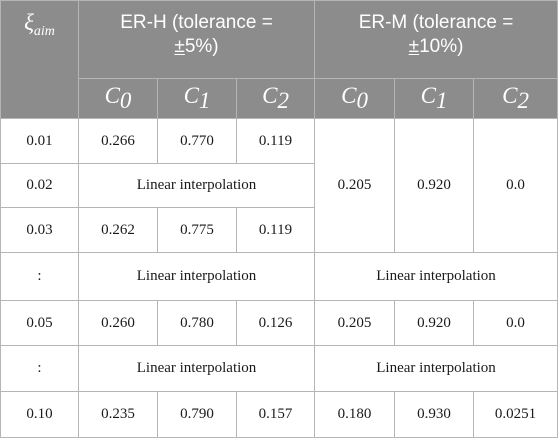  Describe the element at coordinates (118, 414) in the screenshot. I see `er-h-c0-value: 0.235` at that location.